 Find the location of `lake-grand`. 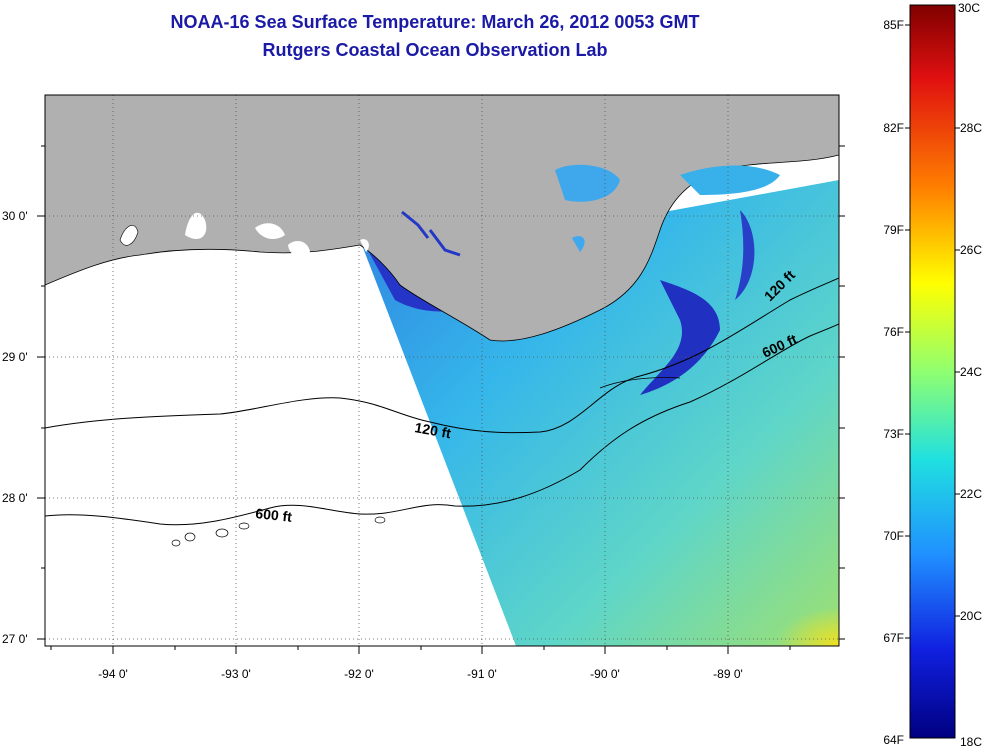

lake-grand is located at coordinates (270, 231).